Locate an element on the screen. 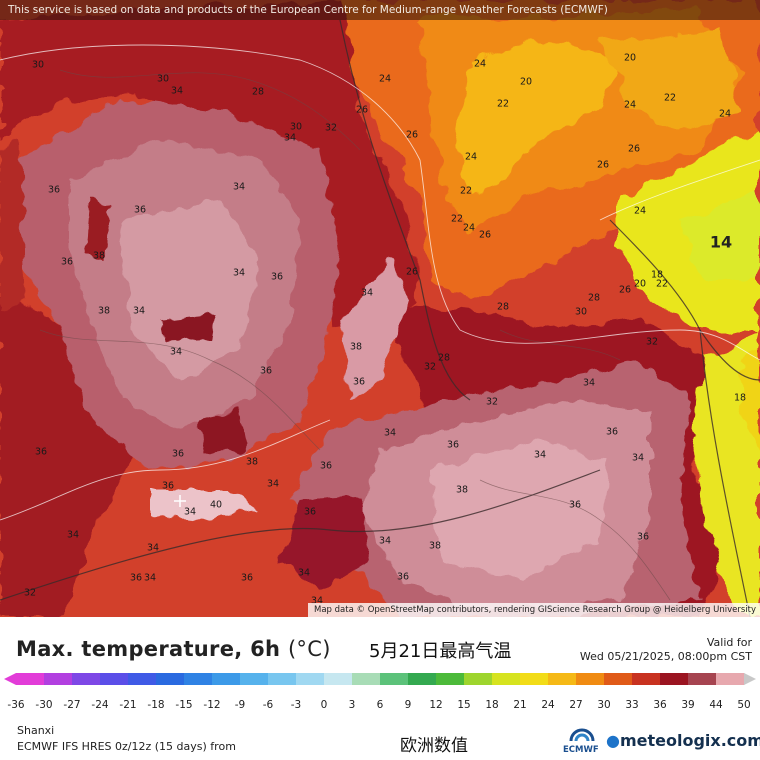 The width and height of the screenshot is (760, 760). page-title: Max. temperature, 6h (°C) is located at coordinates (173, 649).